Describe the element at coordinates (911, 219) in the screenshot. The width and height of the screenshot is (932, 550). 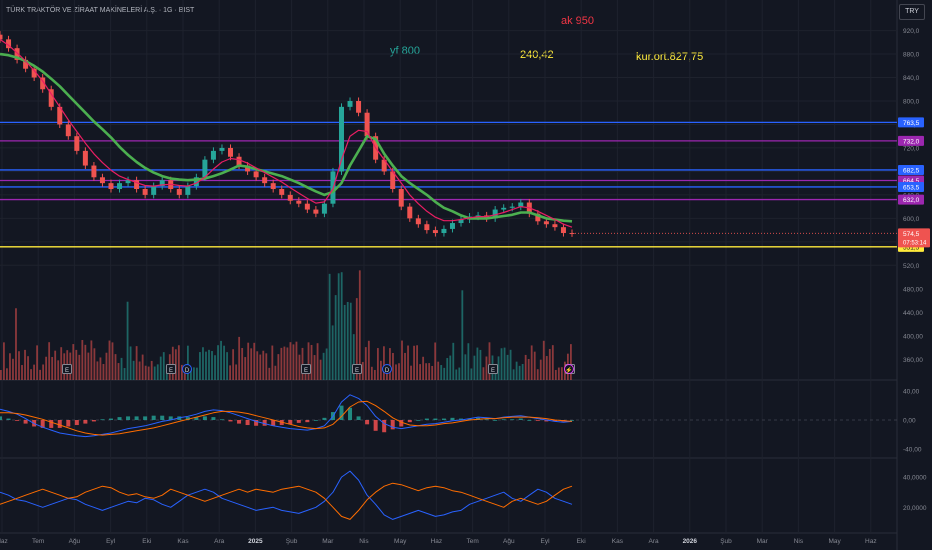
I see `price-tick-label: 600,0` at that location.